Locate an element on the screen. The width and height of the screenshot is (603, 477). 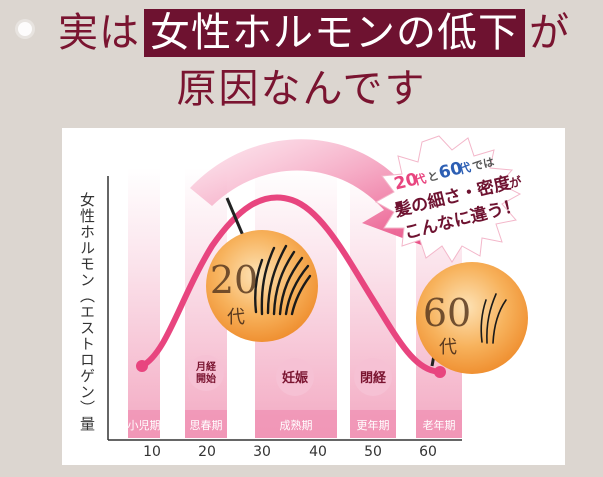
hair-20s-number: 20 is located at coordinates (234, 280).